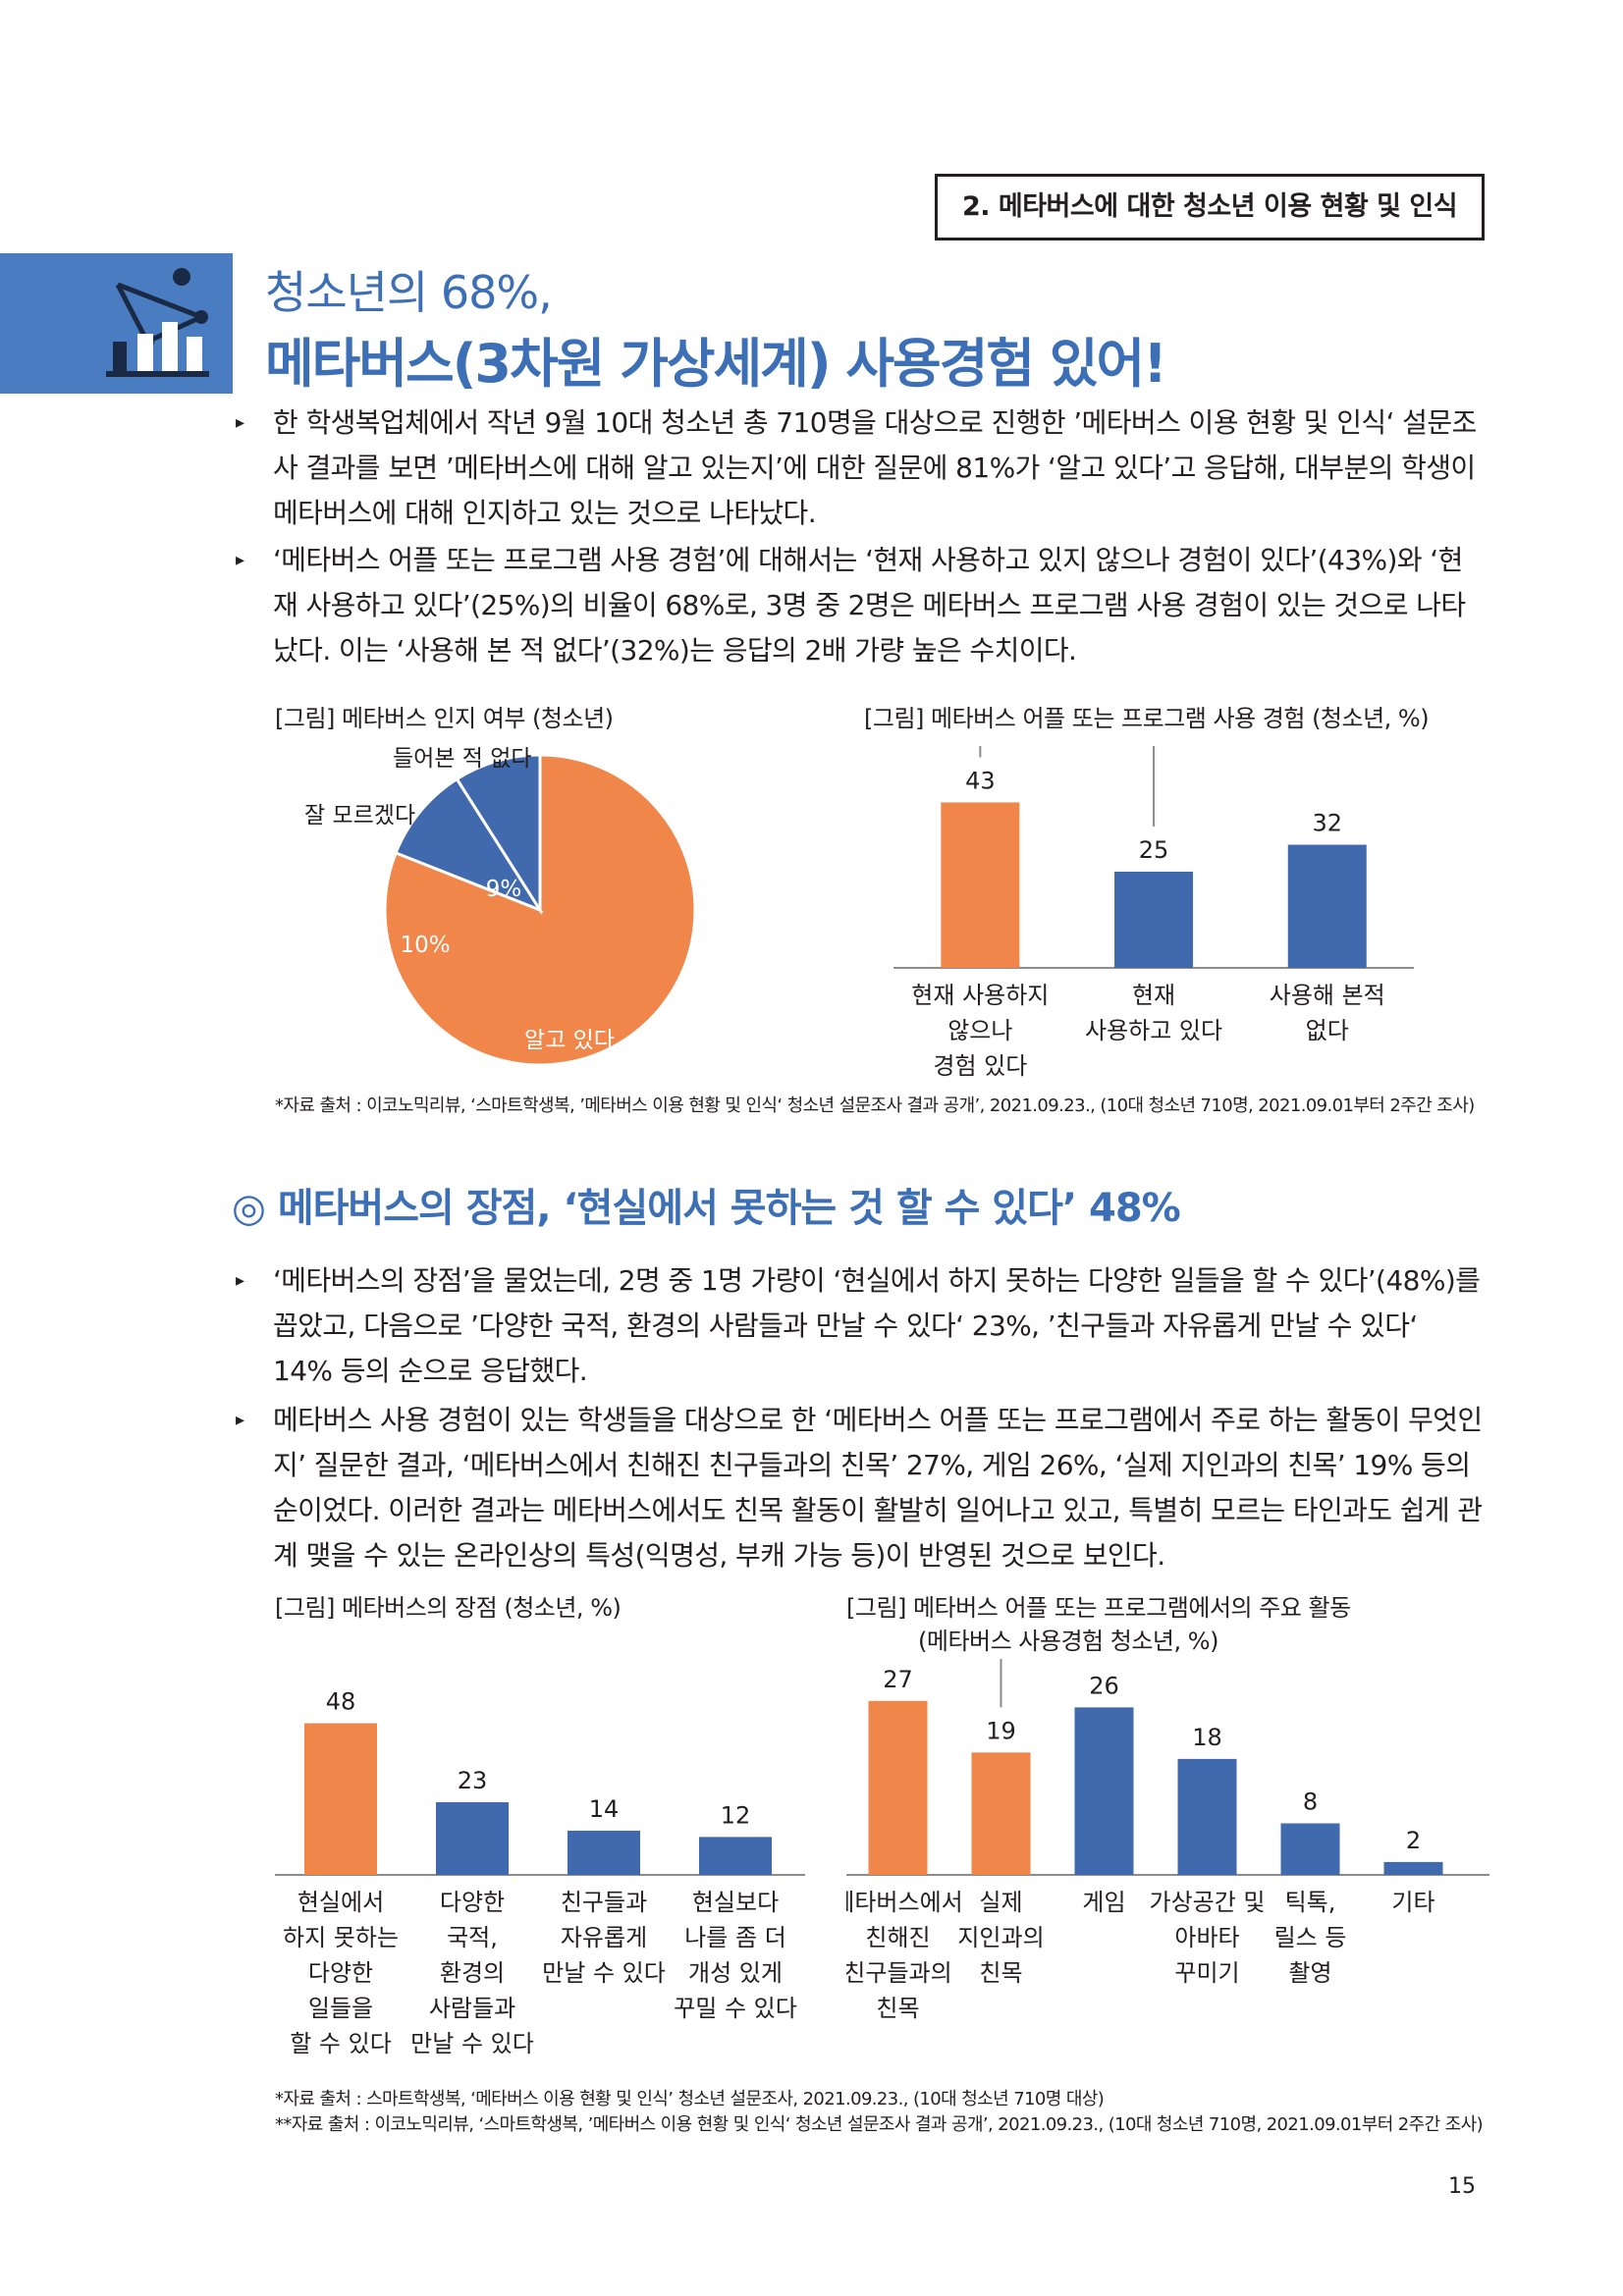 The width and height of the screenshot is (1623, 2296). What do you see at coordinates (1098, 1608) in the screenshot?
I see `chart4-title: [그림] 메타버스 어플 또는 프로그램에서의 주요 활동` at bounding box center [1098, 1608].